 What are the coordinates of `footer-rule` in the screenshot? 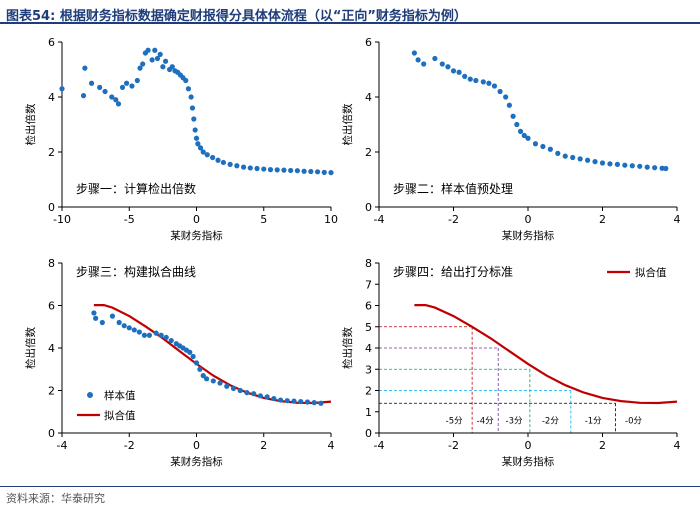 It's located at (350, 486).